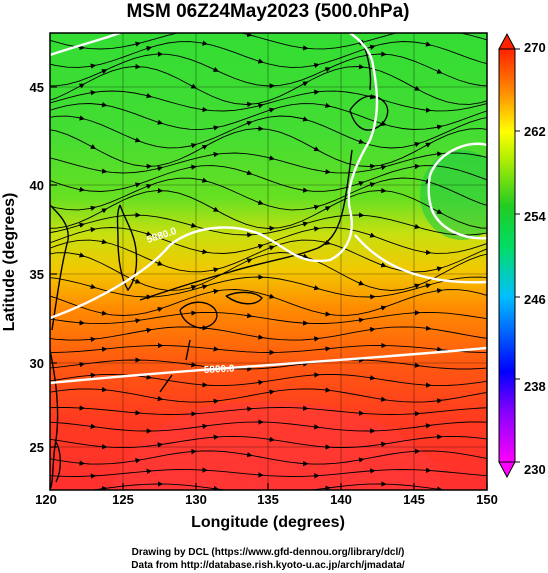 This screenshot has height=573, width=548. Describe the element at coordinates (221, 310) in the screenshot. I see `coastline-kyushu-shikoku` at that location.